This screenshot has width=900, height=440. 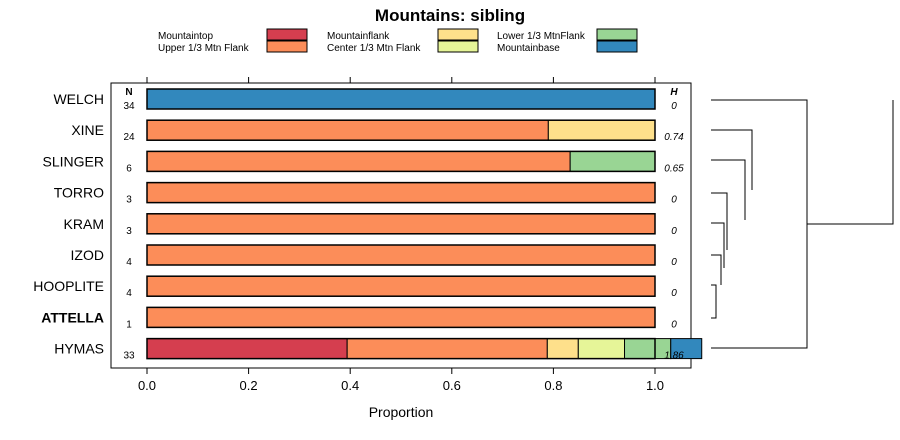 I want to click on bar-row: HYMAS 33 1.86, so click(x=378, y=349).